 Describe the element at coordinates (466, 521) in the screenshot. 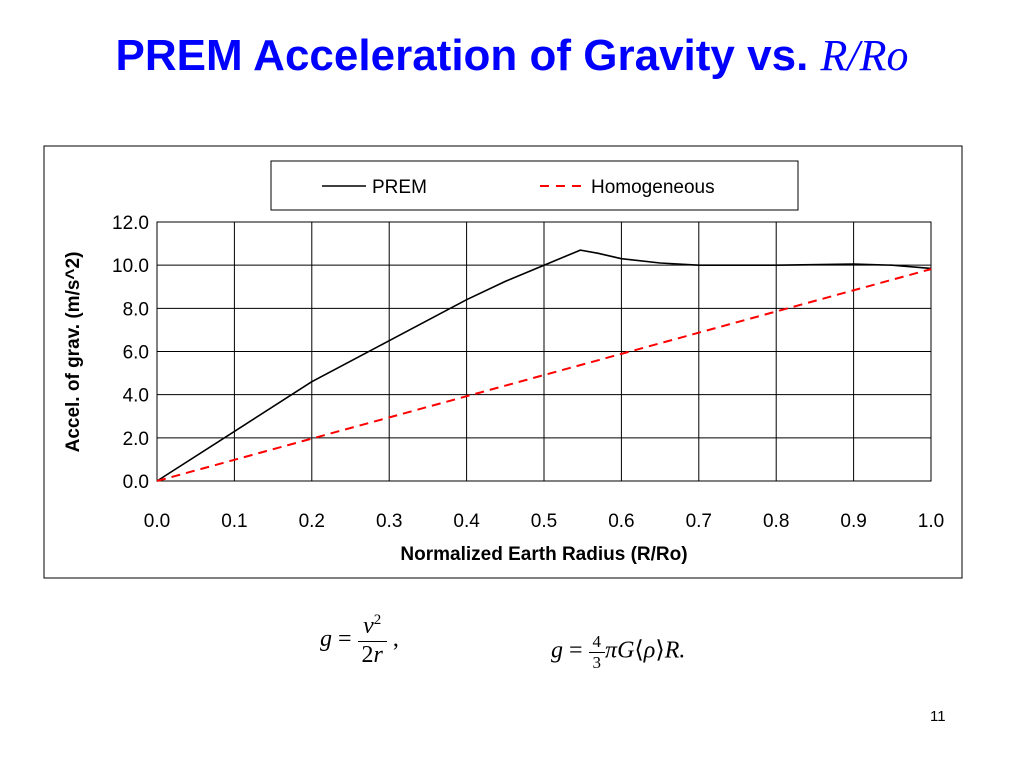

I see `x-tick-label: 0.4` at that location.